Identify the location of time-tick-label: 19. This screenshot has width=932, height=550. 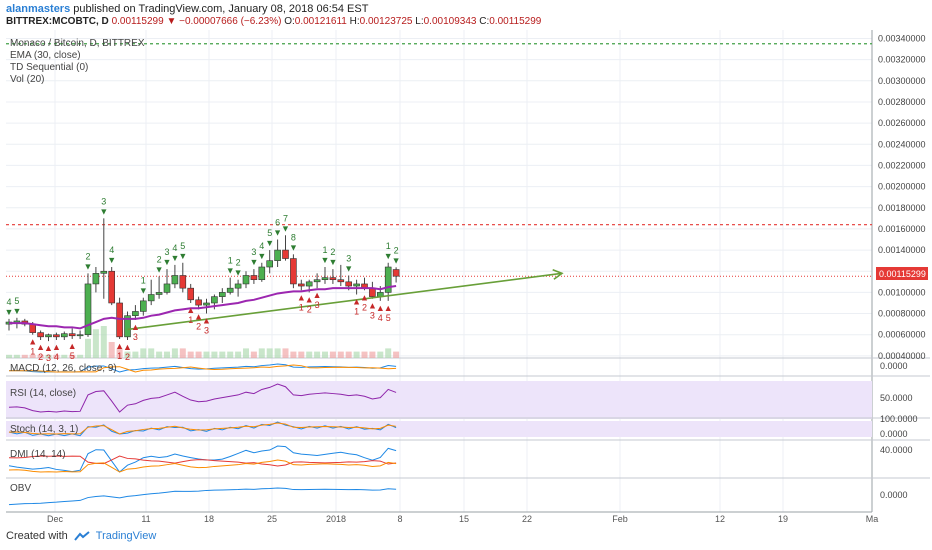
(783, 519).